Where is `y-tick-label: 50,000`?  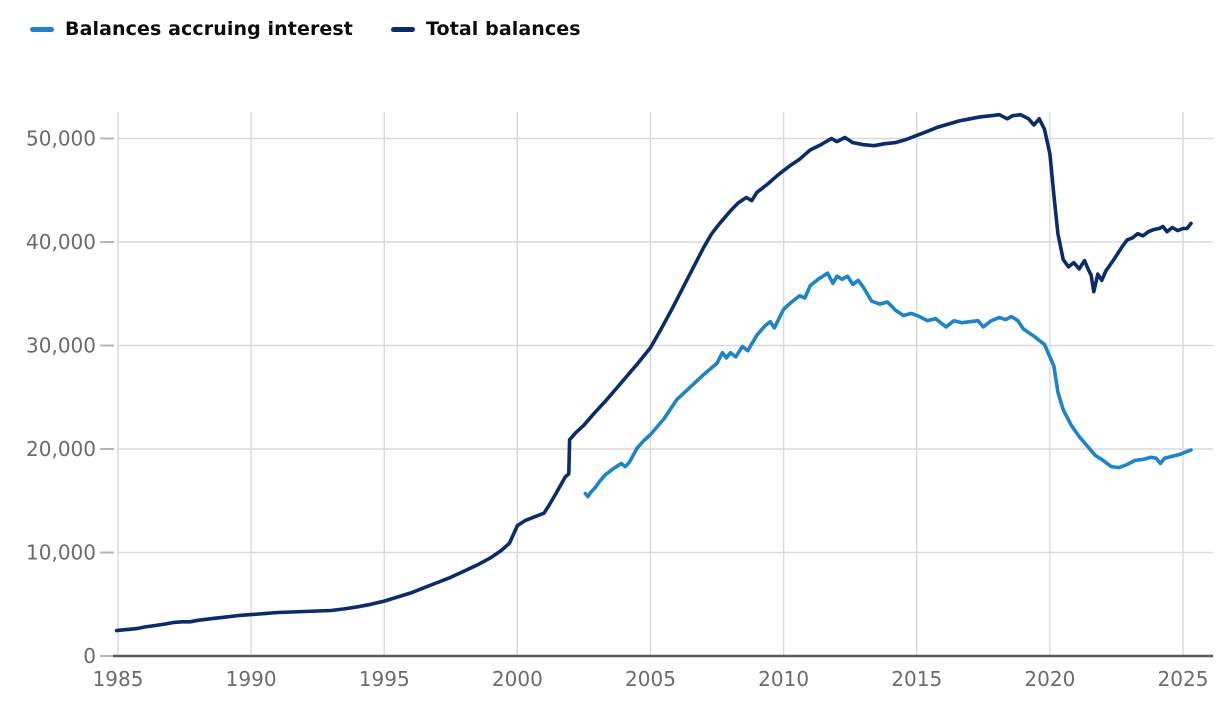
y-tick-label: 50,000 is located at coordinates (61, 139).